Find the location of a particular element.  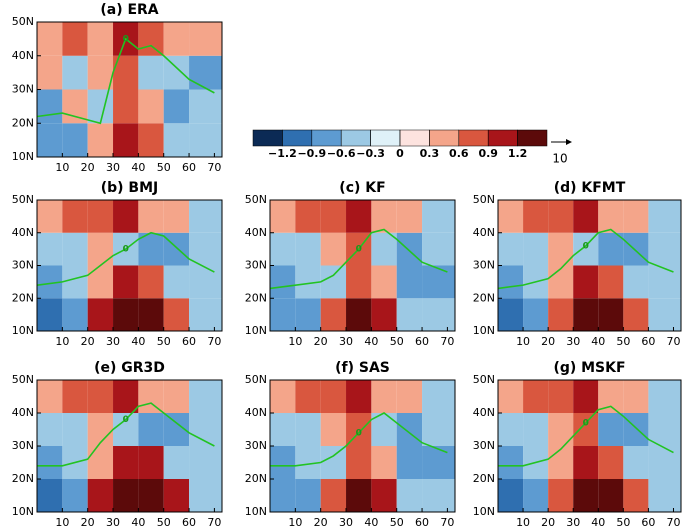

colorbar-label: −1.2 is located at coordinates (282, 153).